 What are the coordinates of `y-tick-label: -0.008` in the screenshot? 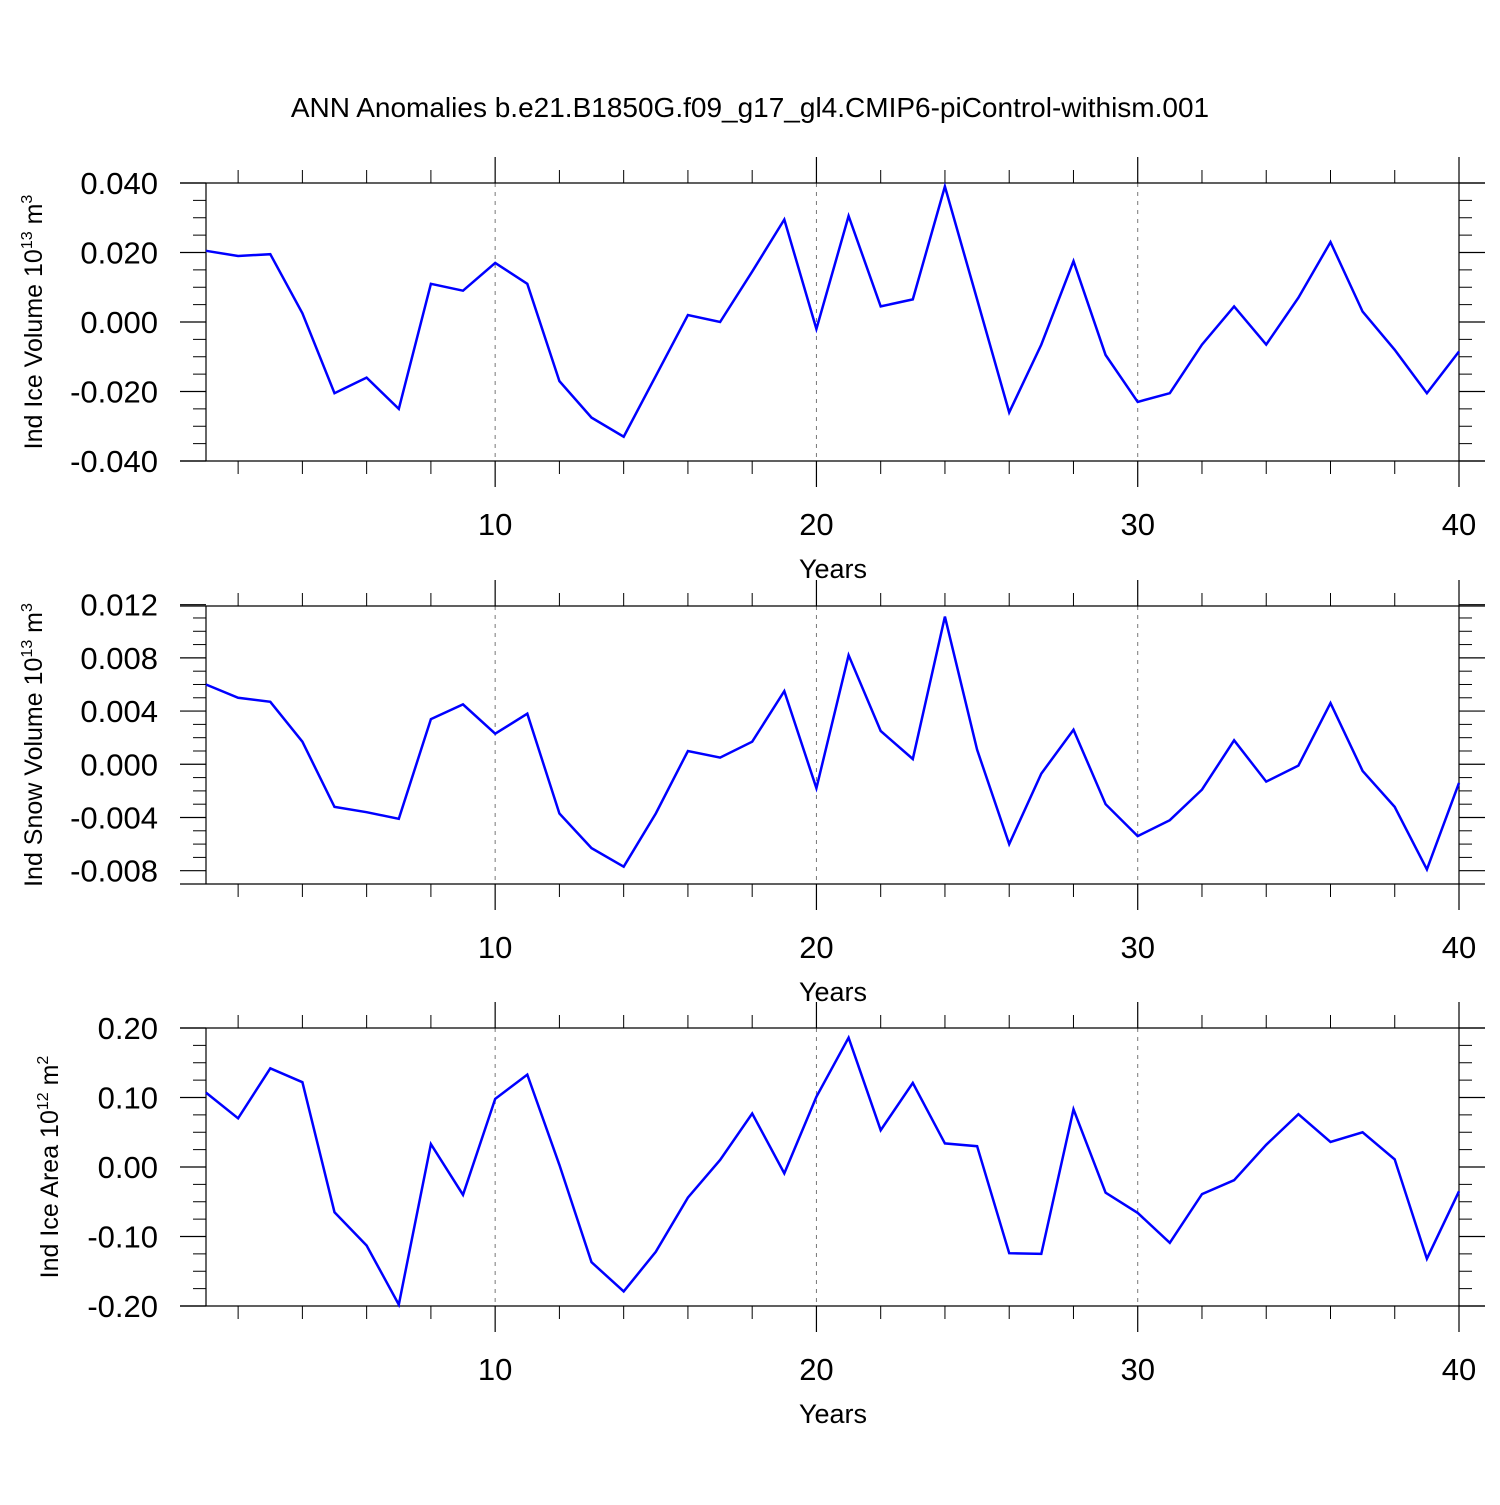 It's located at (114, 871).